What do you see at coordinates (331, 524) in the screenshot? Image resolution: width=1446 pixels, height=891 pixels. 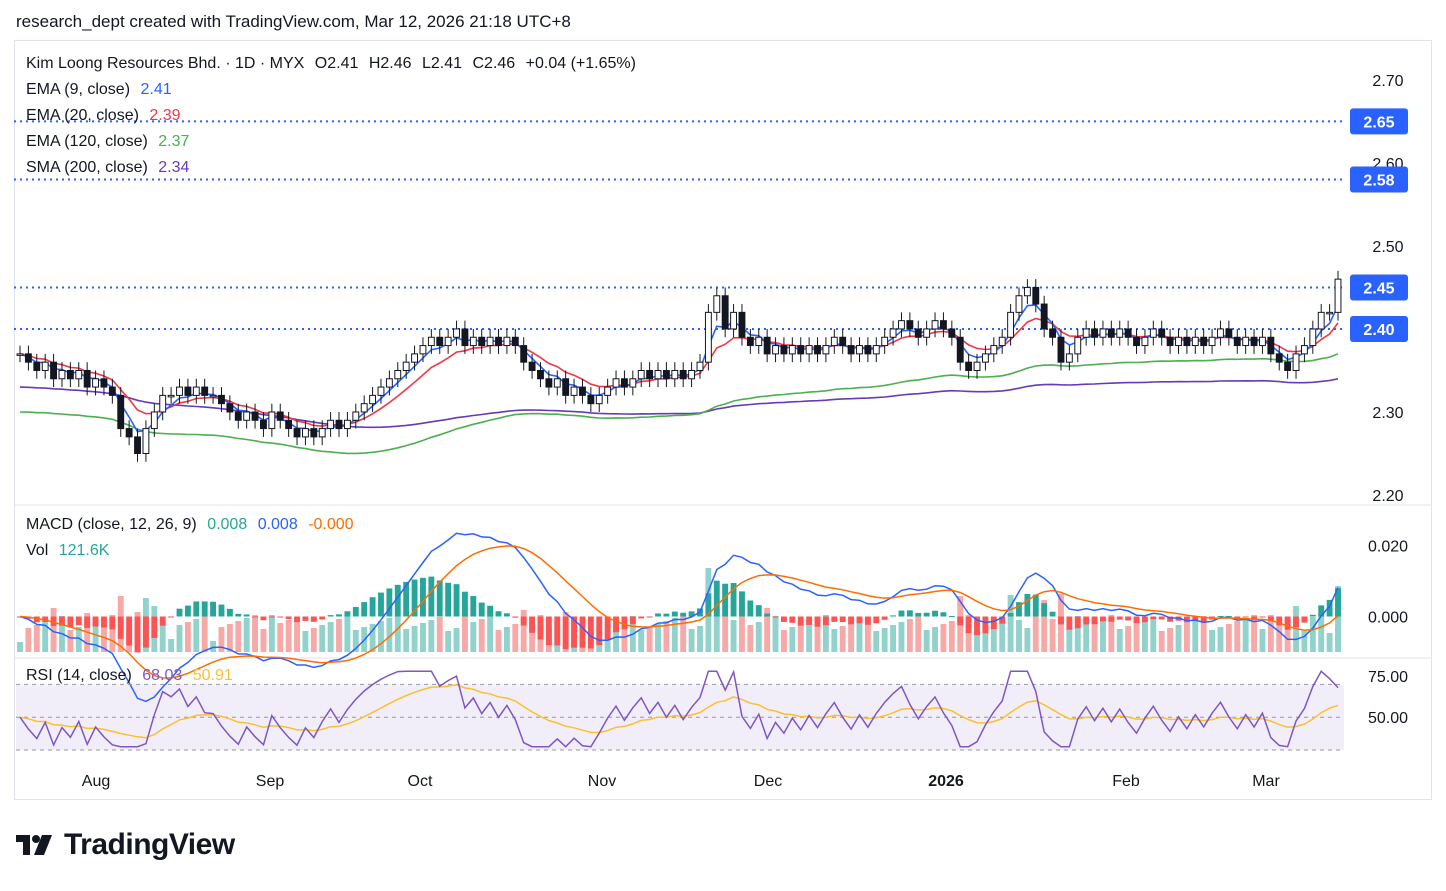 I see `macd-signal-value: -0.000` at bounding box center [331, 524].